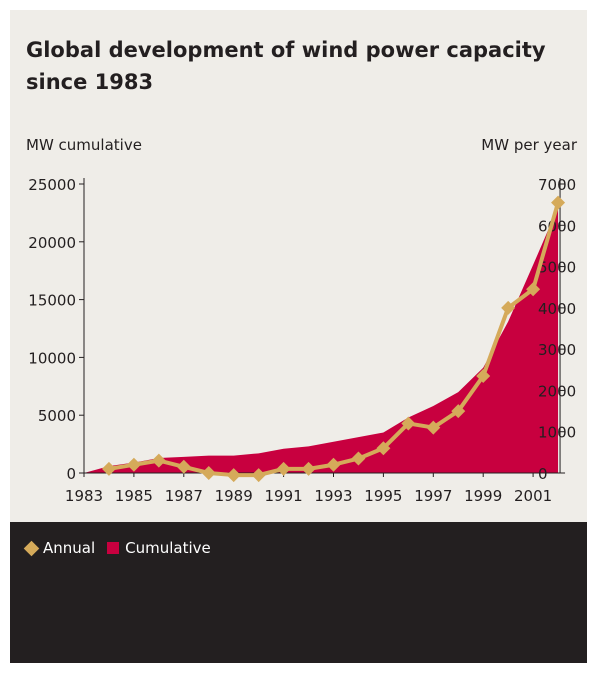 This screenshot has width=597, height=673. I want to click on left-tick-label: 0, so click(71, 474).